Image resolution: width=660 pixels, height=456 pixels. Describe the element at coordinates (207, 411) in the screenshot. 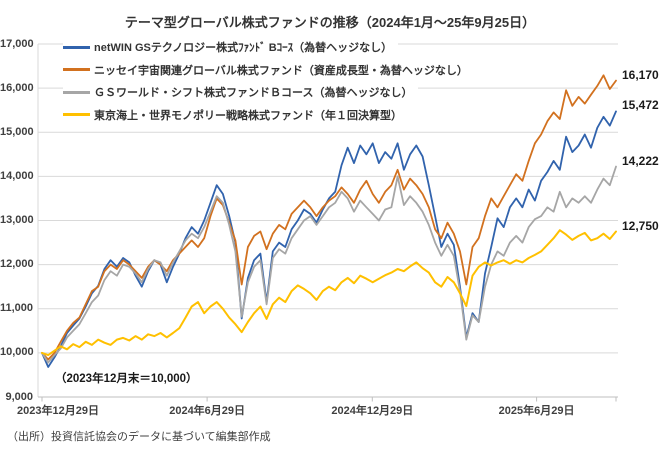

I see `x-axis-label: 2024年6月29日` at that location.